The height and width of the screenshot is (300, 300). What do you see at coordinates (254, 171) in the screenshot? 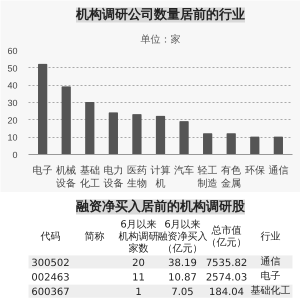
I see `x-tick-label: 环保` at bounding box center [254, 171].